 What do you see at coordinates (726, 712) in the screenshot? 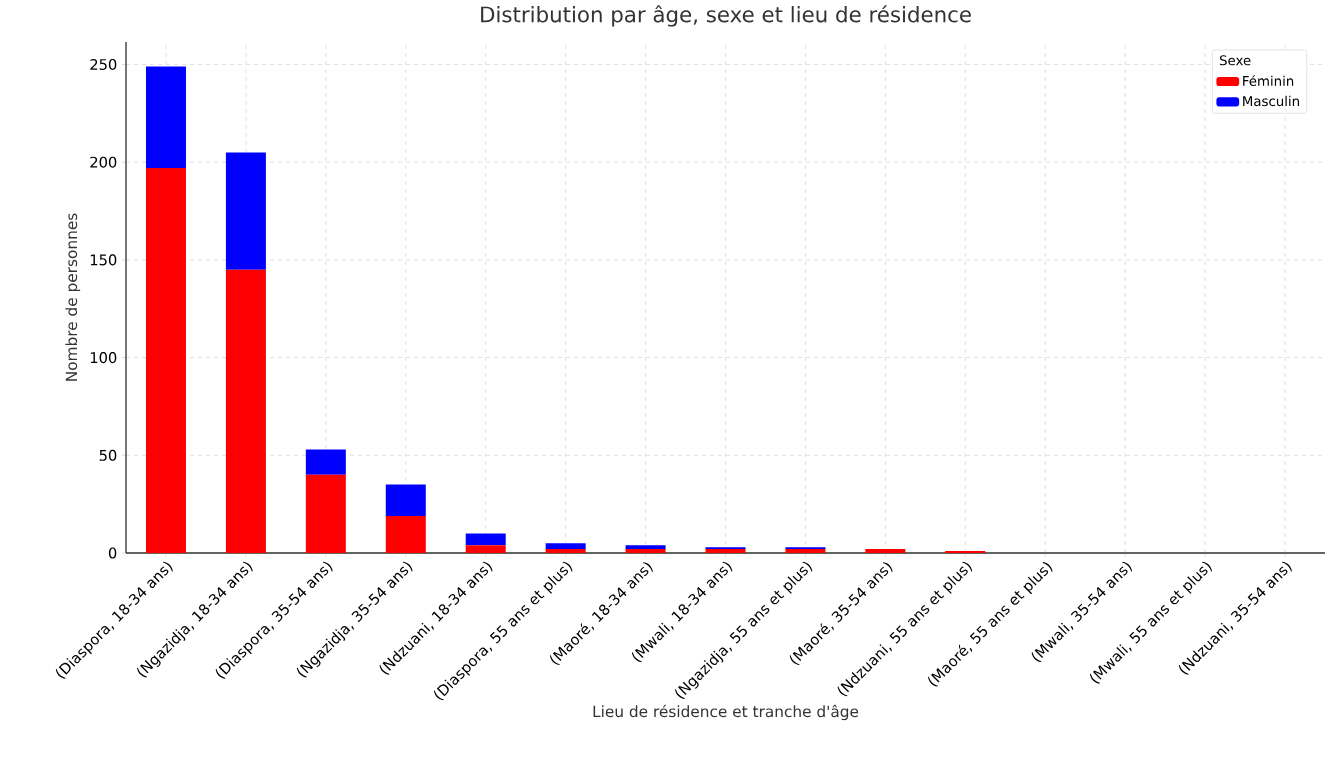
I see `x-axis-title: Lieu de résidence et tranche d'âge` at bounding box center [726, 712].